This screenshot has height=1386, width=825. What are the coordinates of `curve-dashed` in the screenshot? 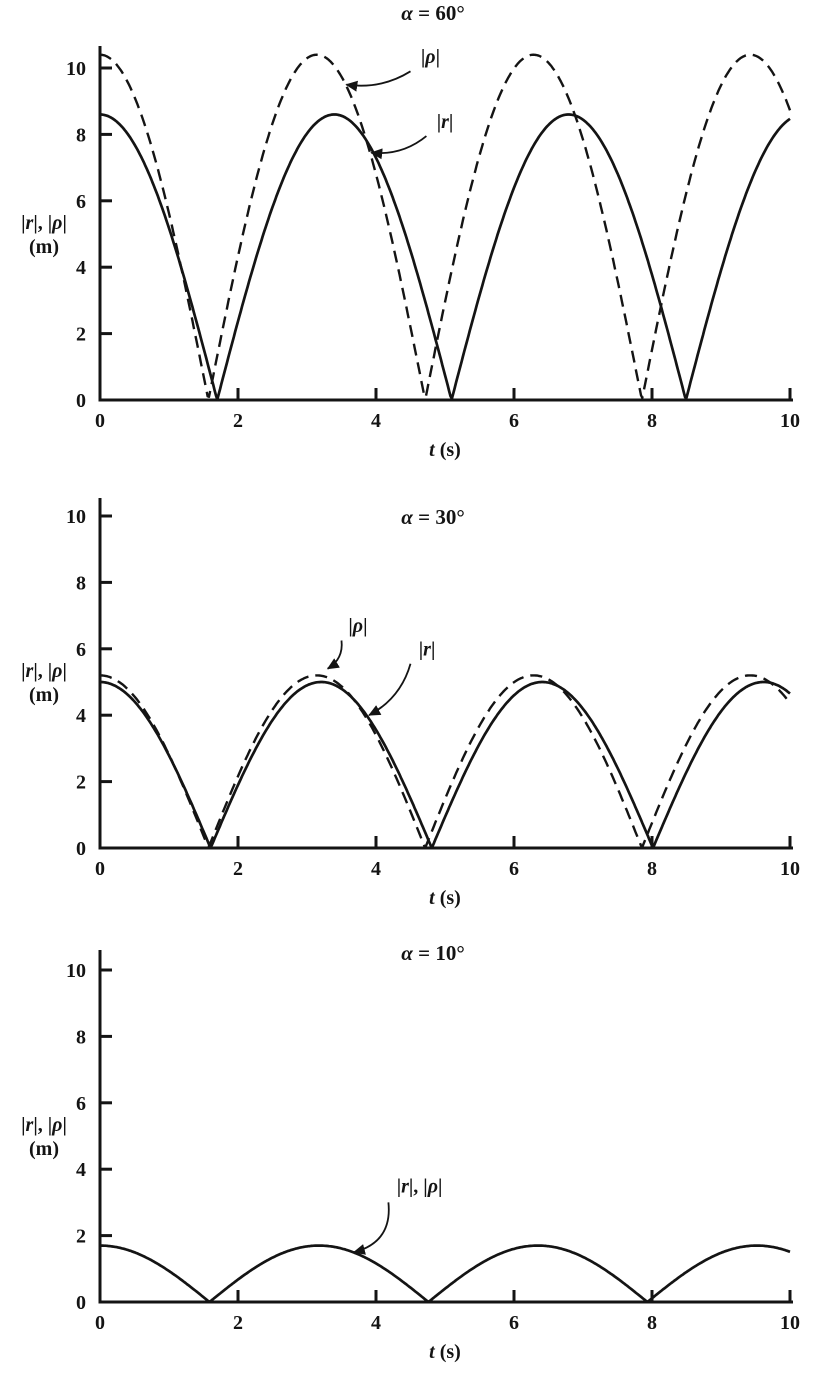 It's located at (445, 761).